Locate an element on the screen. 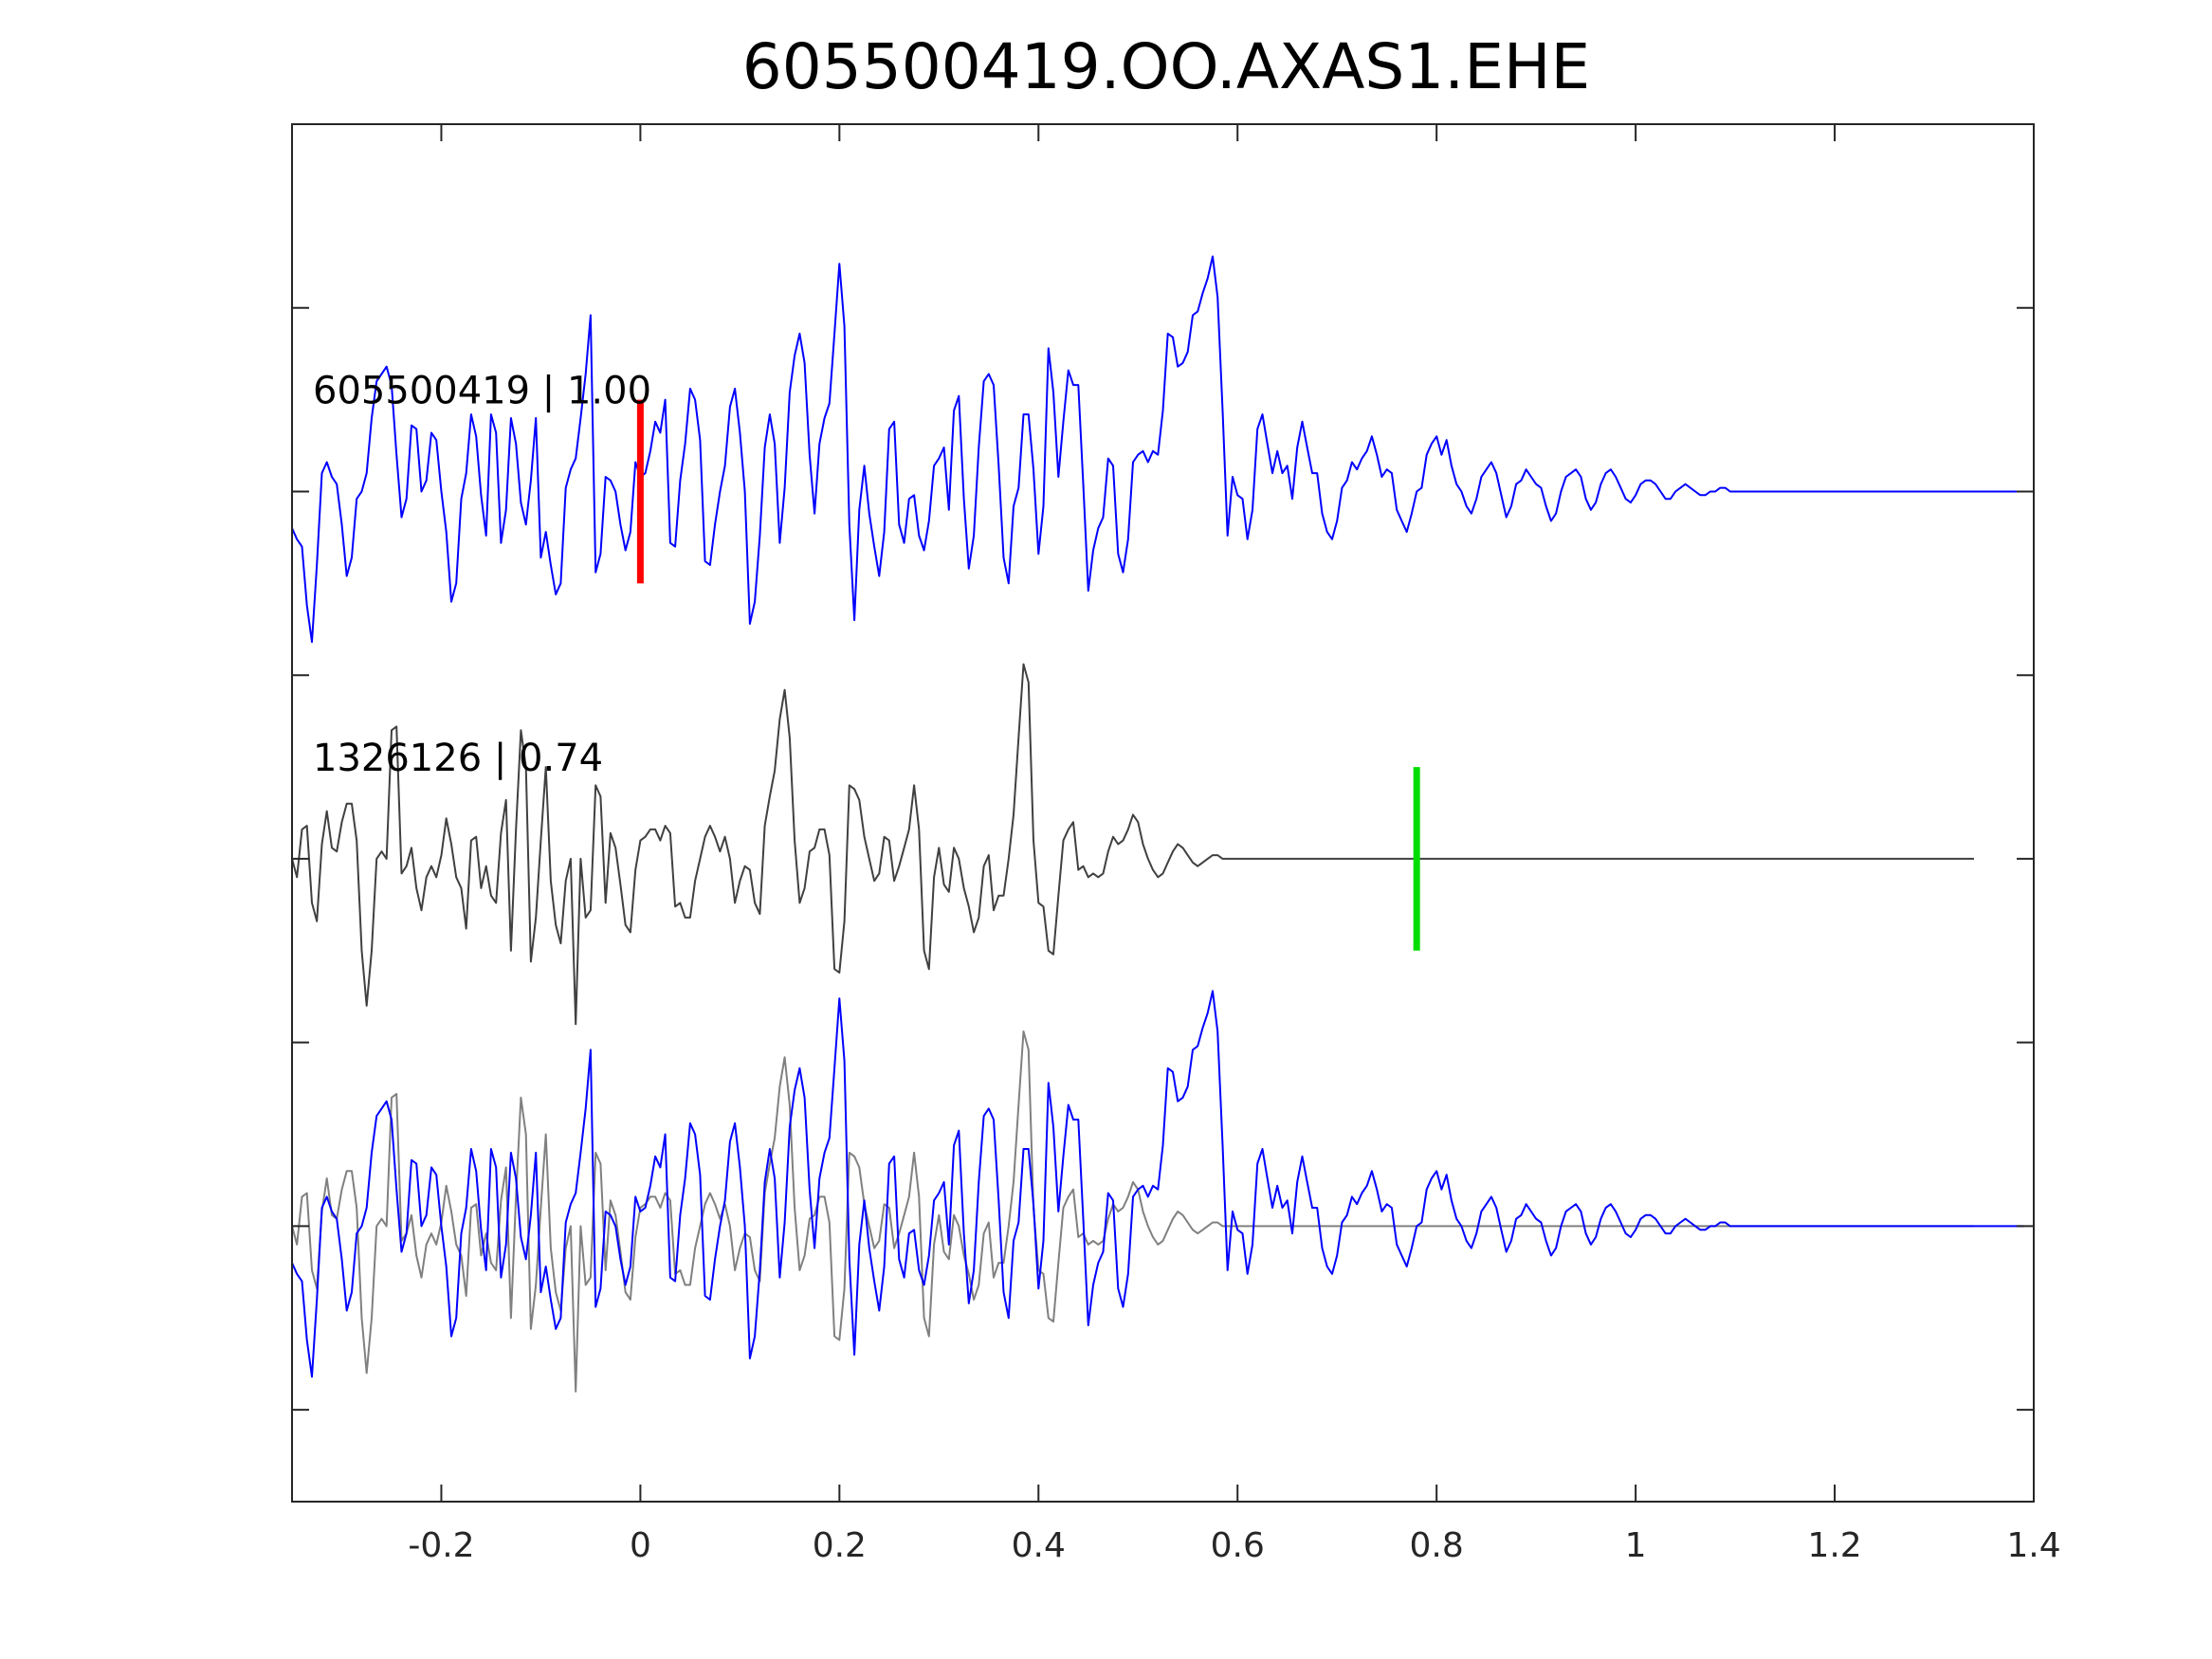 The image size is (2212, 1659). x-tick-label: 0.4 is located at coordinates (1039, 1545).